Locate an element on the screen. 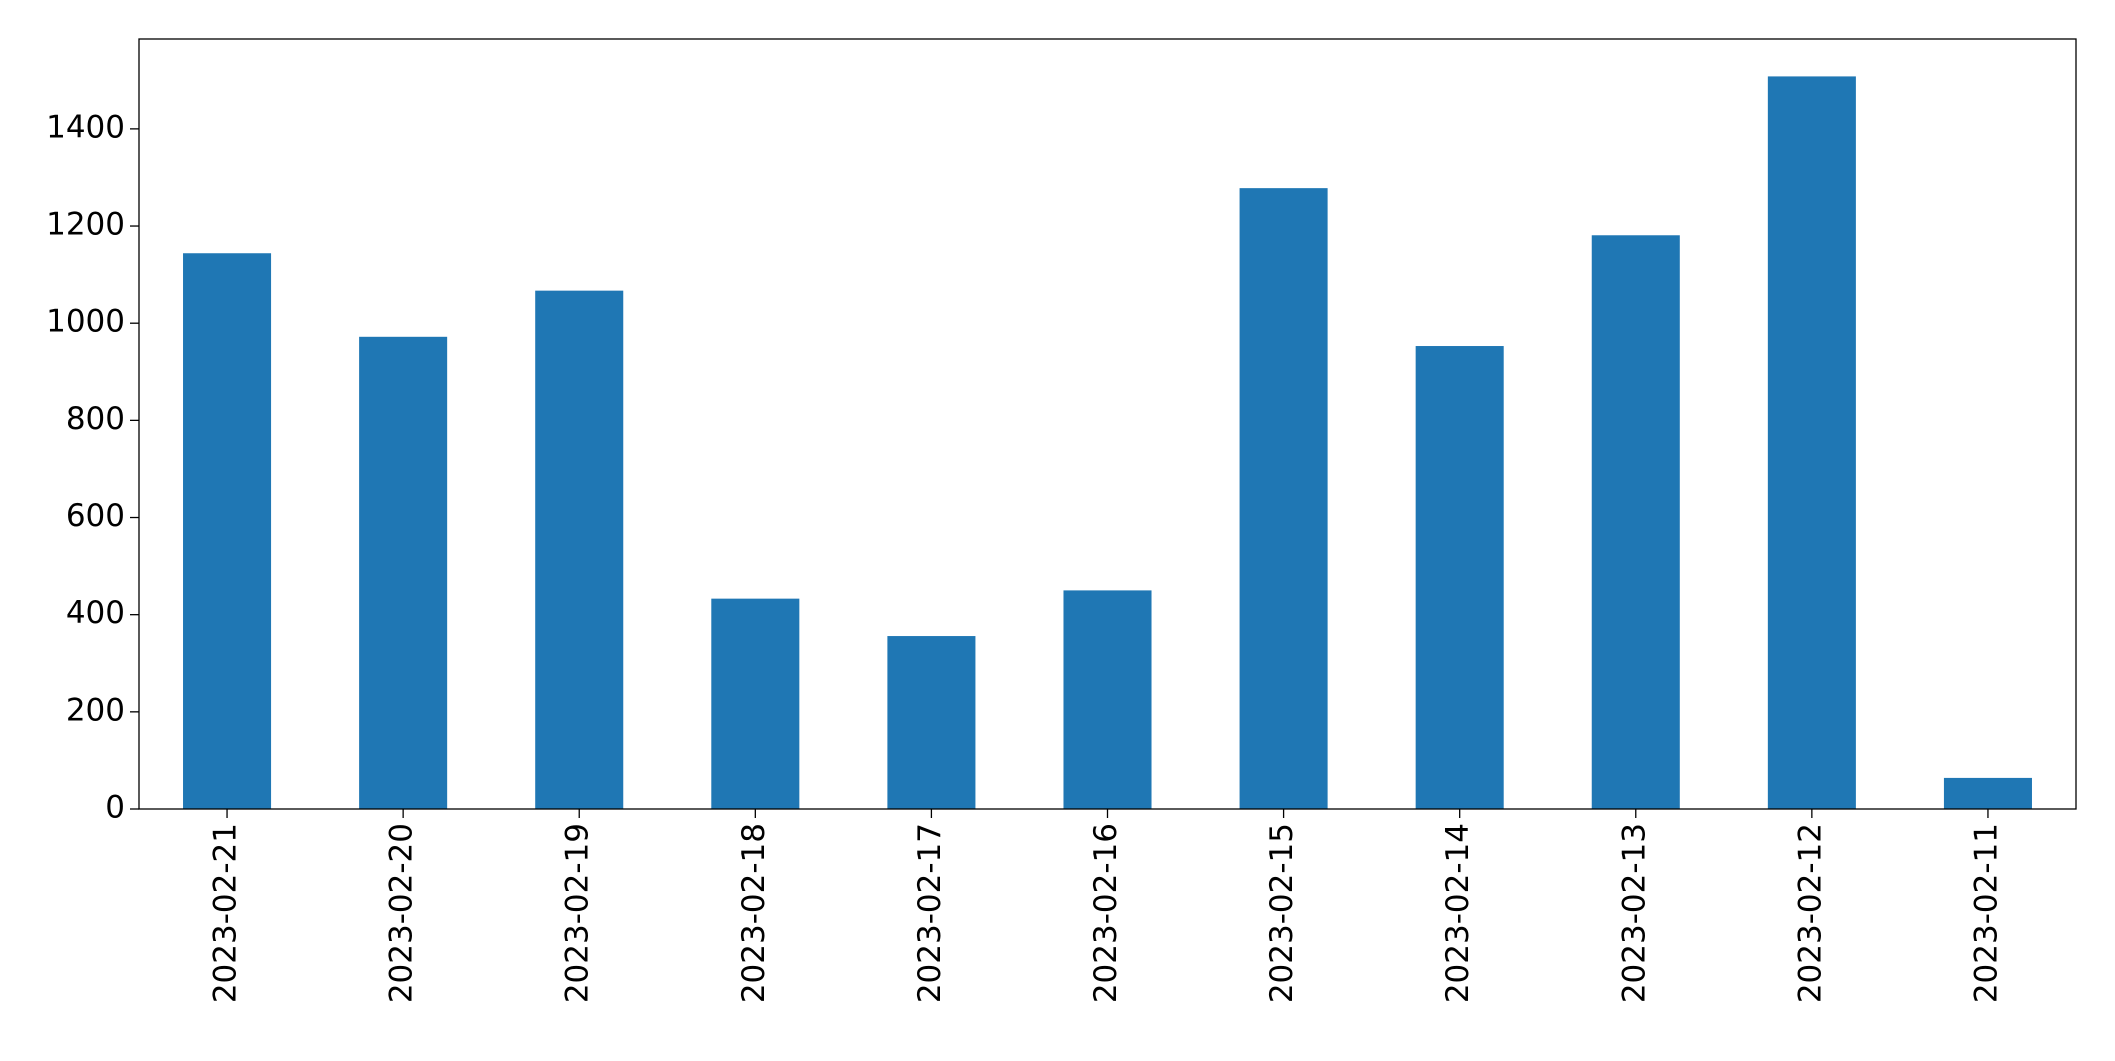 This screenshot has width=2115, height=1061. y-tick-label: 1000 is located at coordinates (85, 322).